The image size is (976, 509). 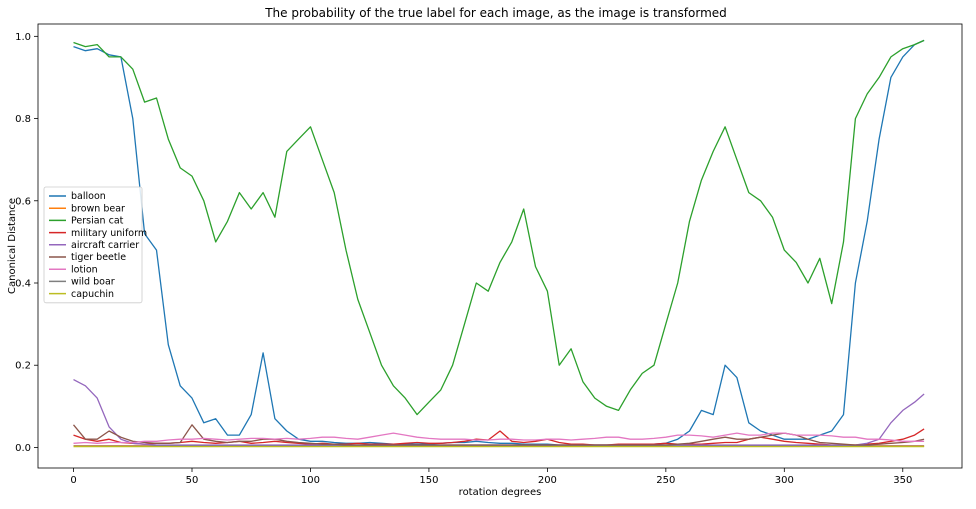 What do you see at coordinates (109, 233) in the screenshot?
I see `legend-label-3: military uniform` at bounding box center [109, 233].